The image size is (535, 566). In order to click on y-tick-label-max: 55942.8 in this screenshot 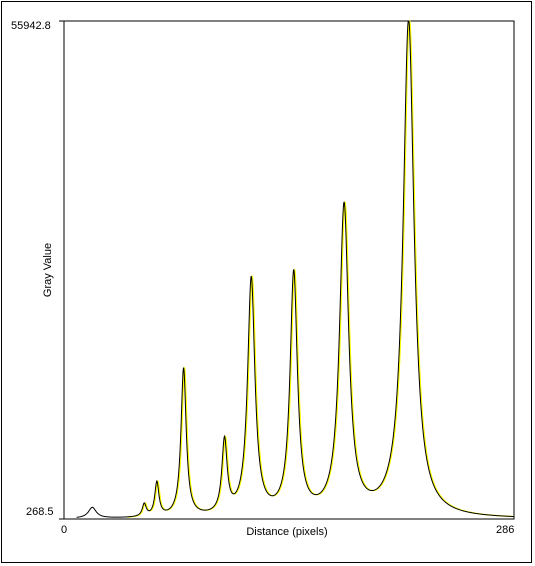, I will do `click(31, 26)`.